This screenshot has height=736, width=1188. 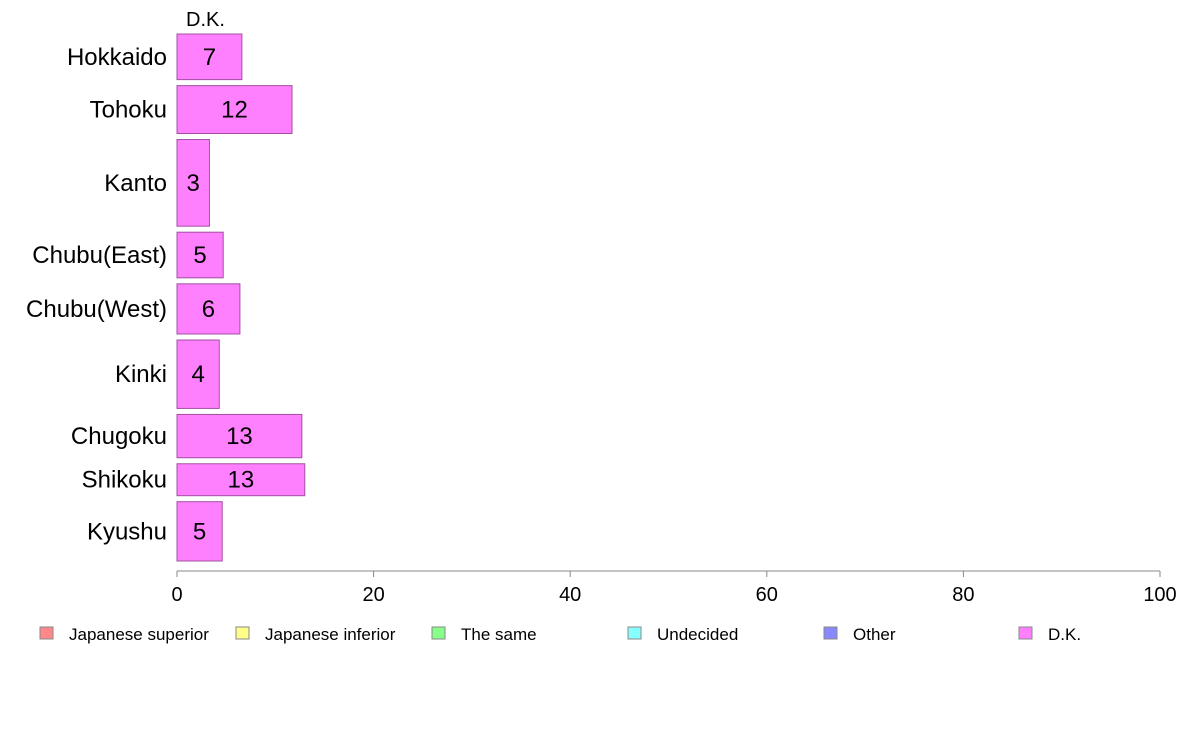 What do you see at coordinates (570, 595) in the screenshot?
I see `x-tick-label: 40` at bounding box center [570, 595].